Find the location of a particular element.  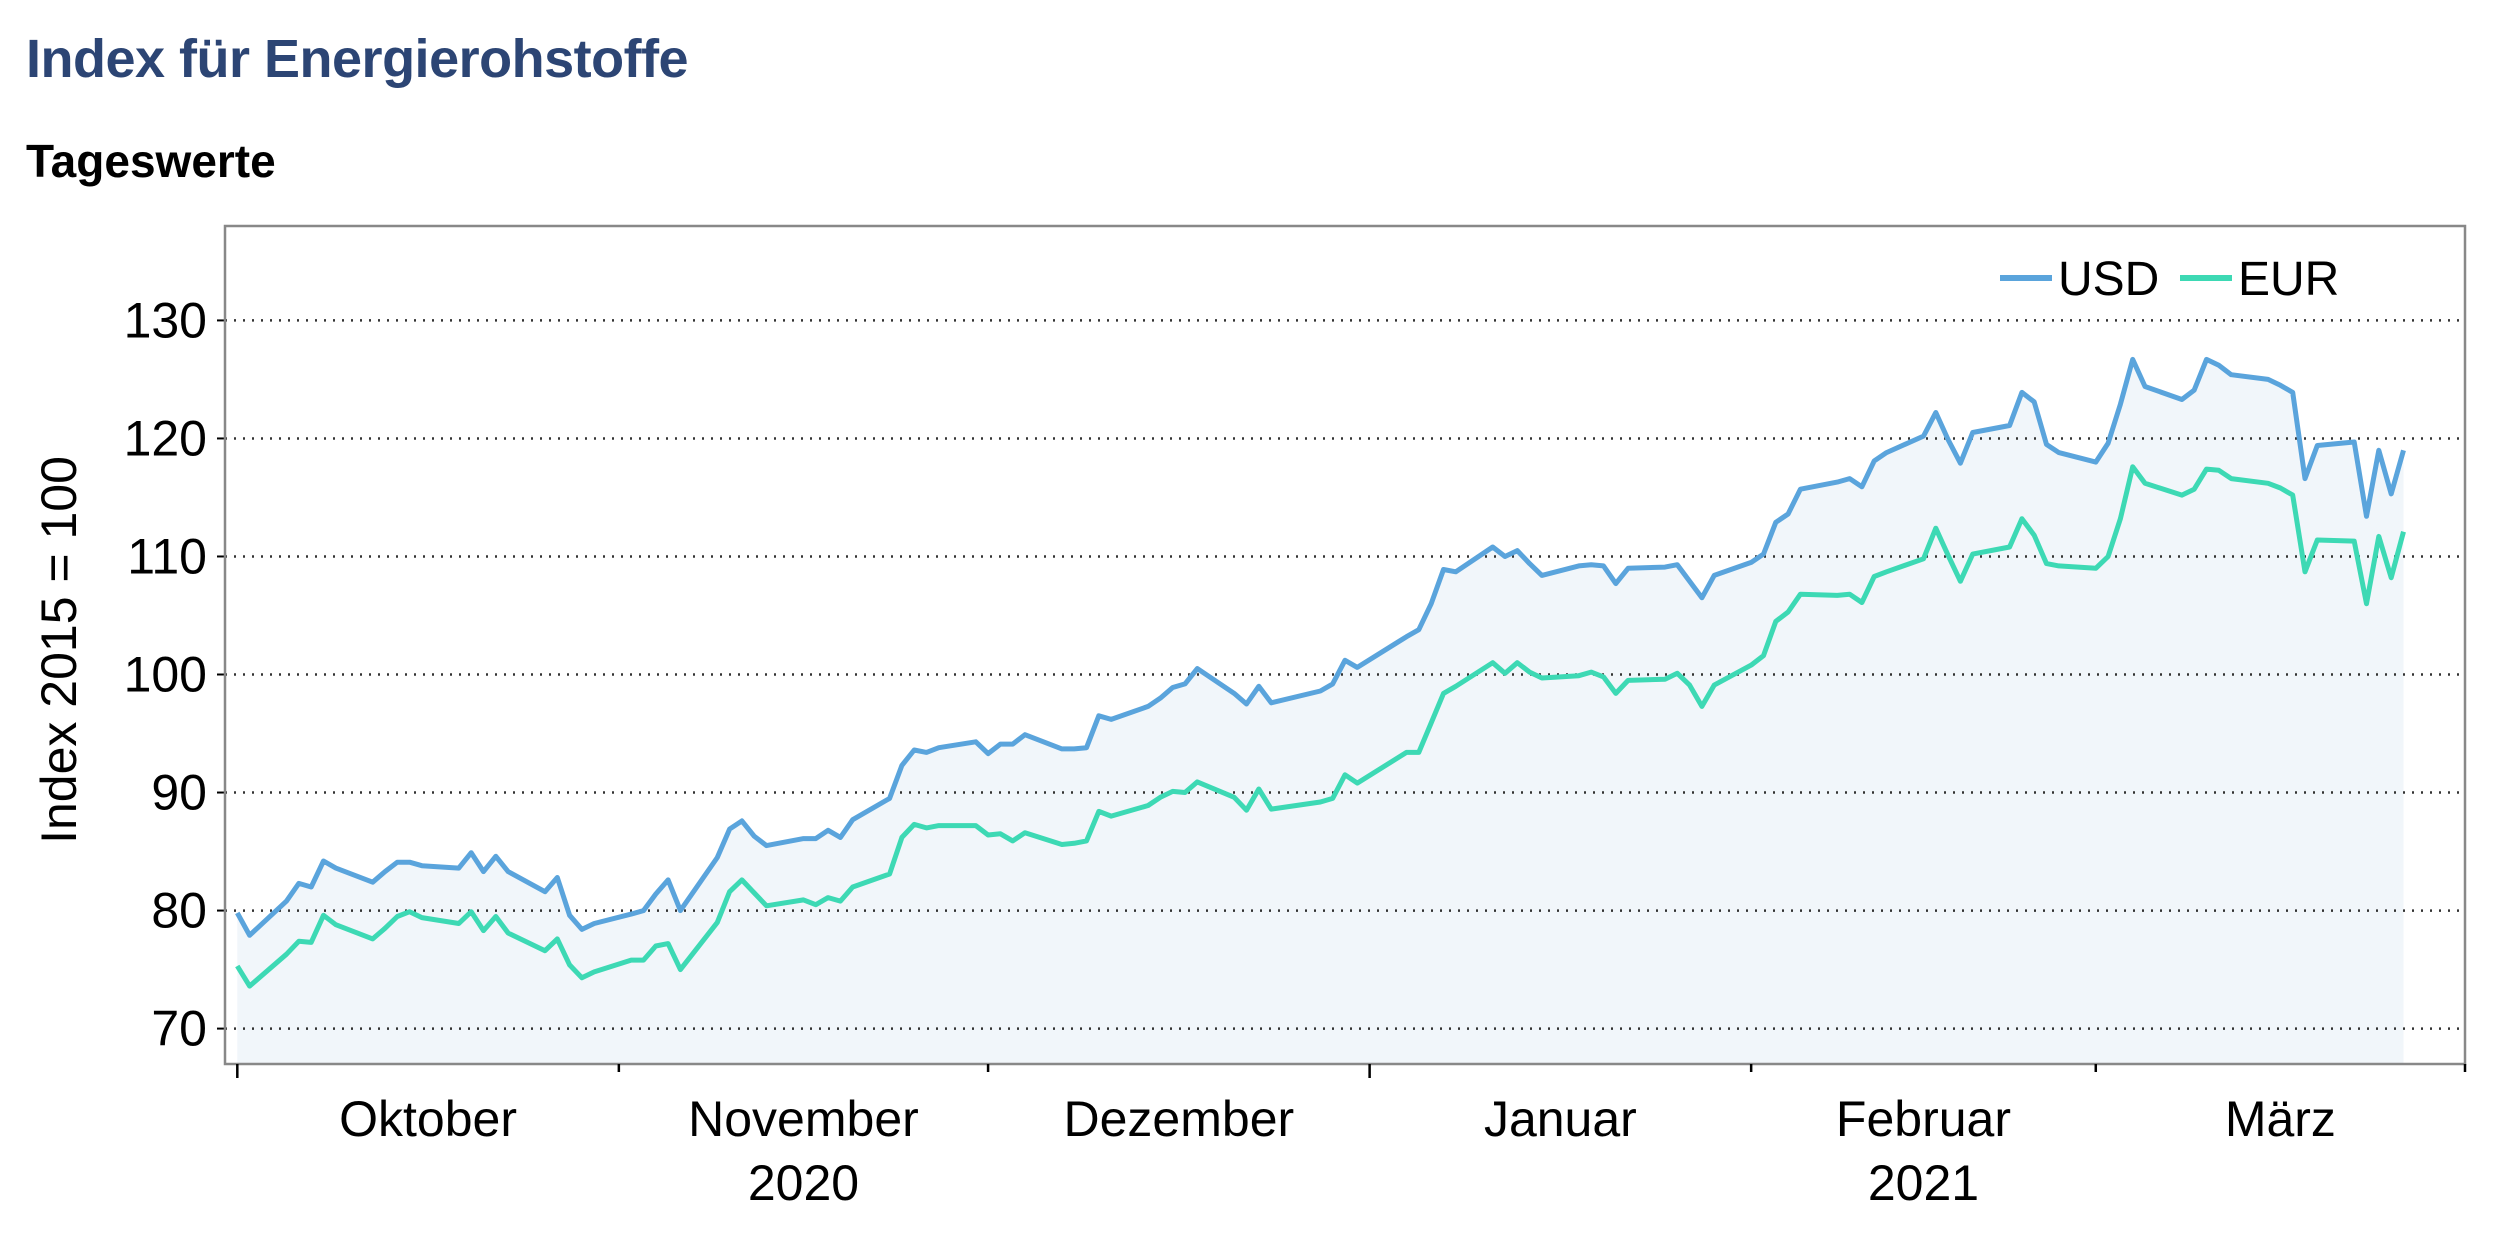

chart-title: Index für Energierohstoffe is located at coordinates (357, 59).